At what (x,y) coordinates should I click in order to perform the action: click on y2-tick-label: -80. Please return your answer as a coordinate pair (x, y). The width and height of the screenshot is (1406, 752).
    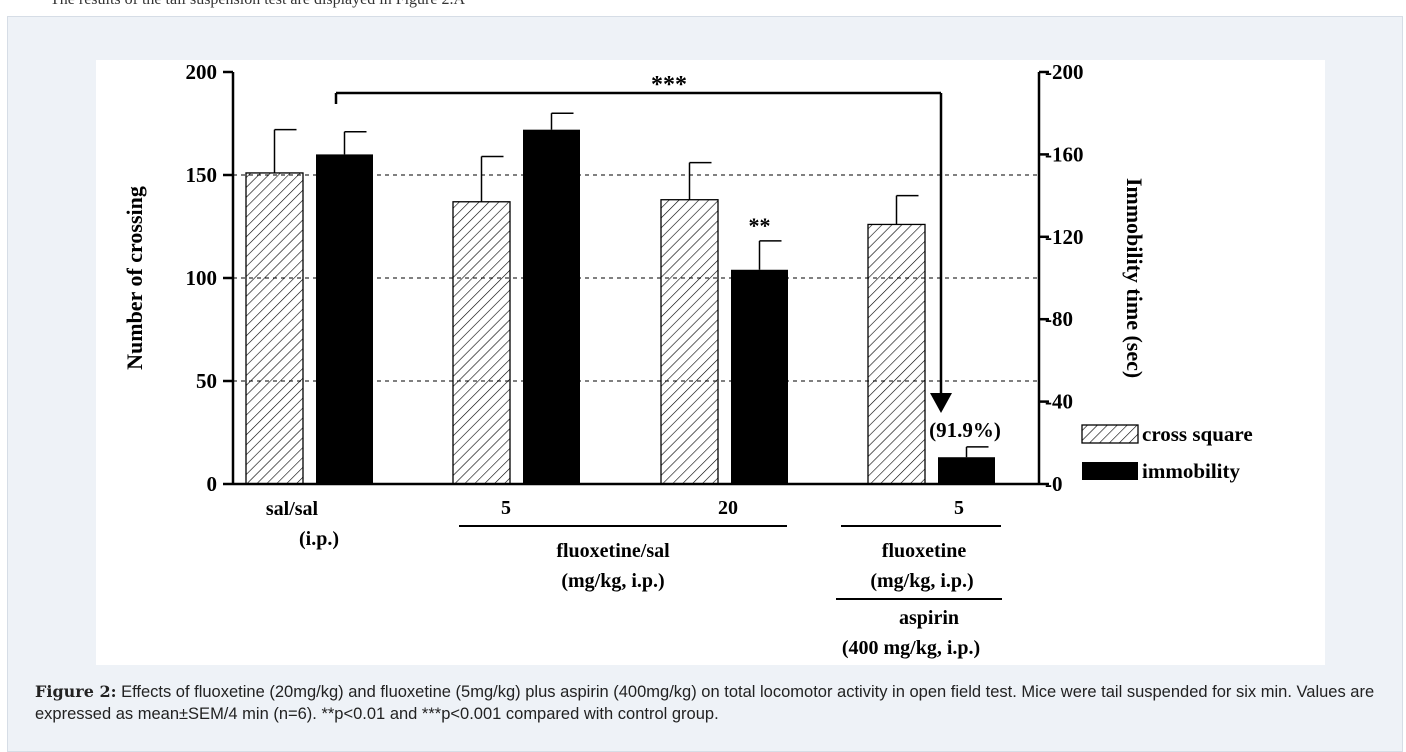
    Looking at the image, I should click on (1059, 319).